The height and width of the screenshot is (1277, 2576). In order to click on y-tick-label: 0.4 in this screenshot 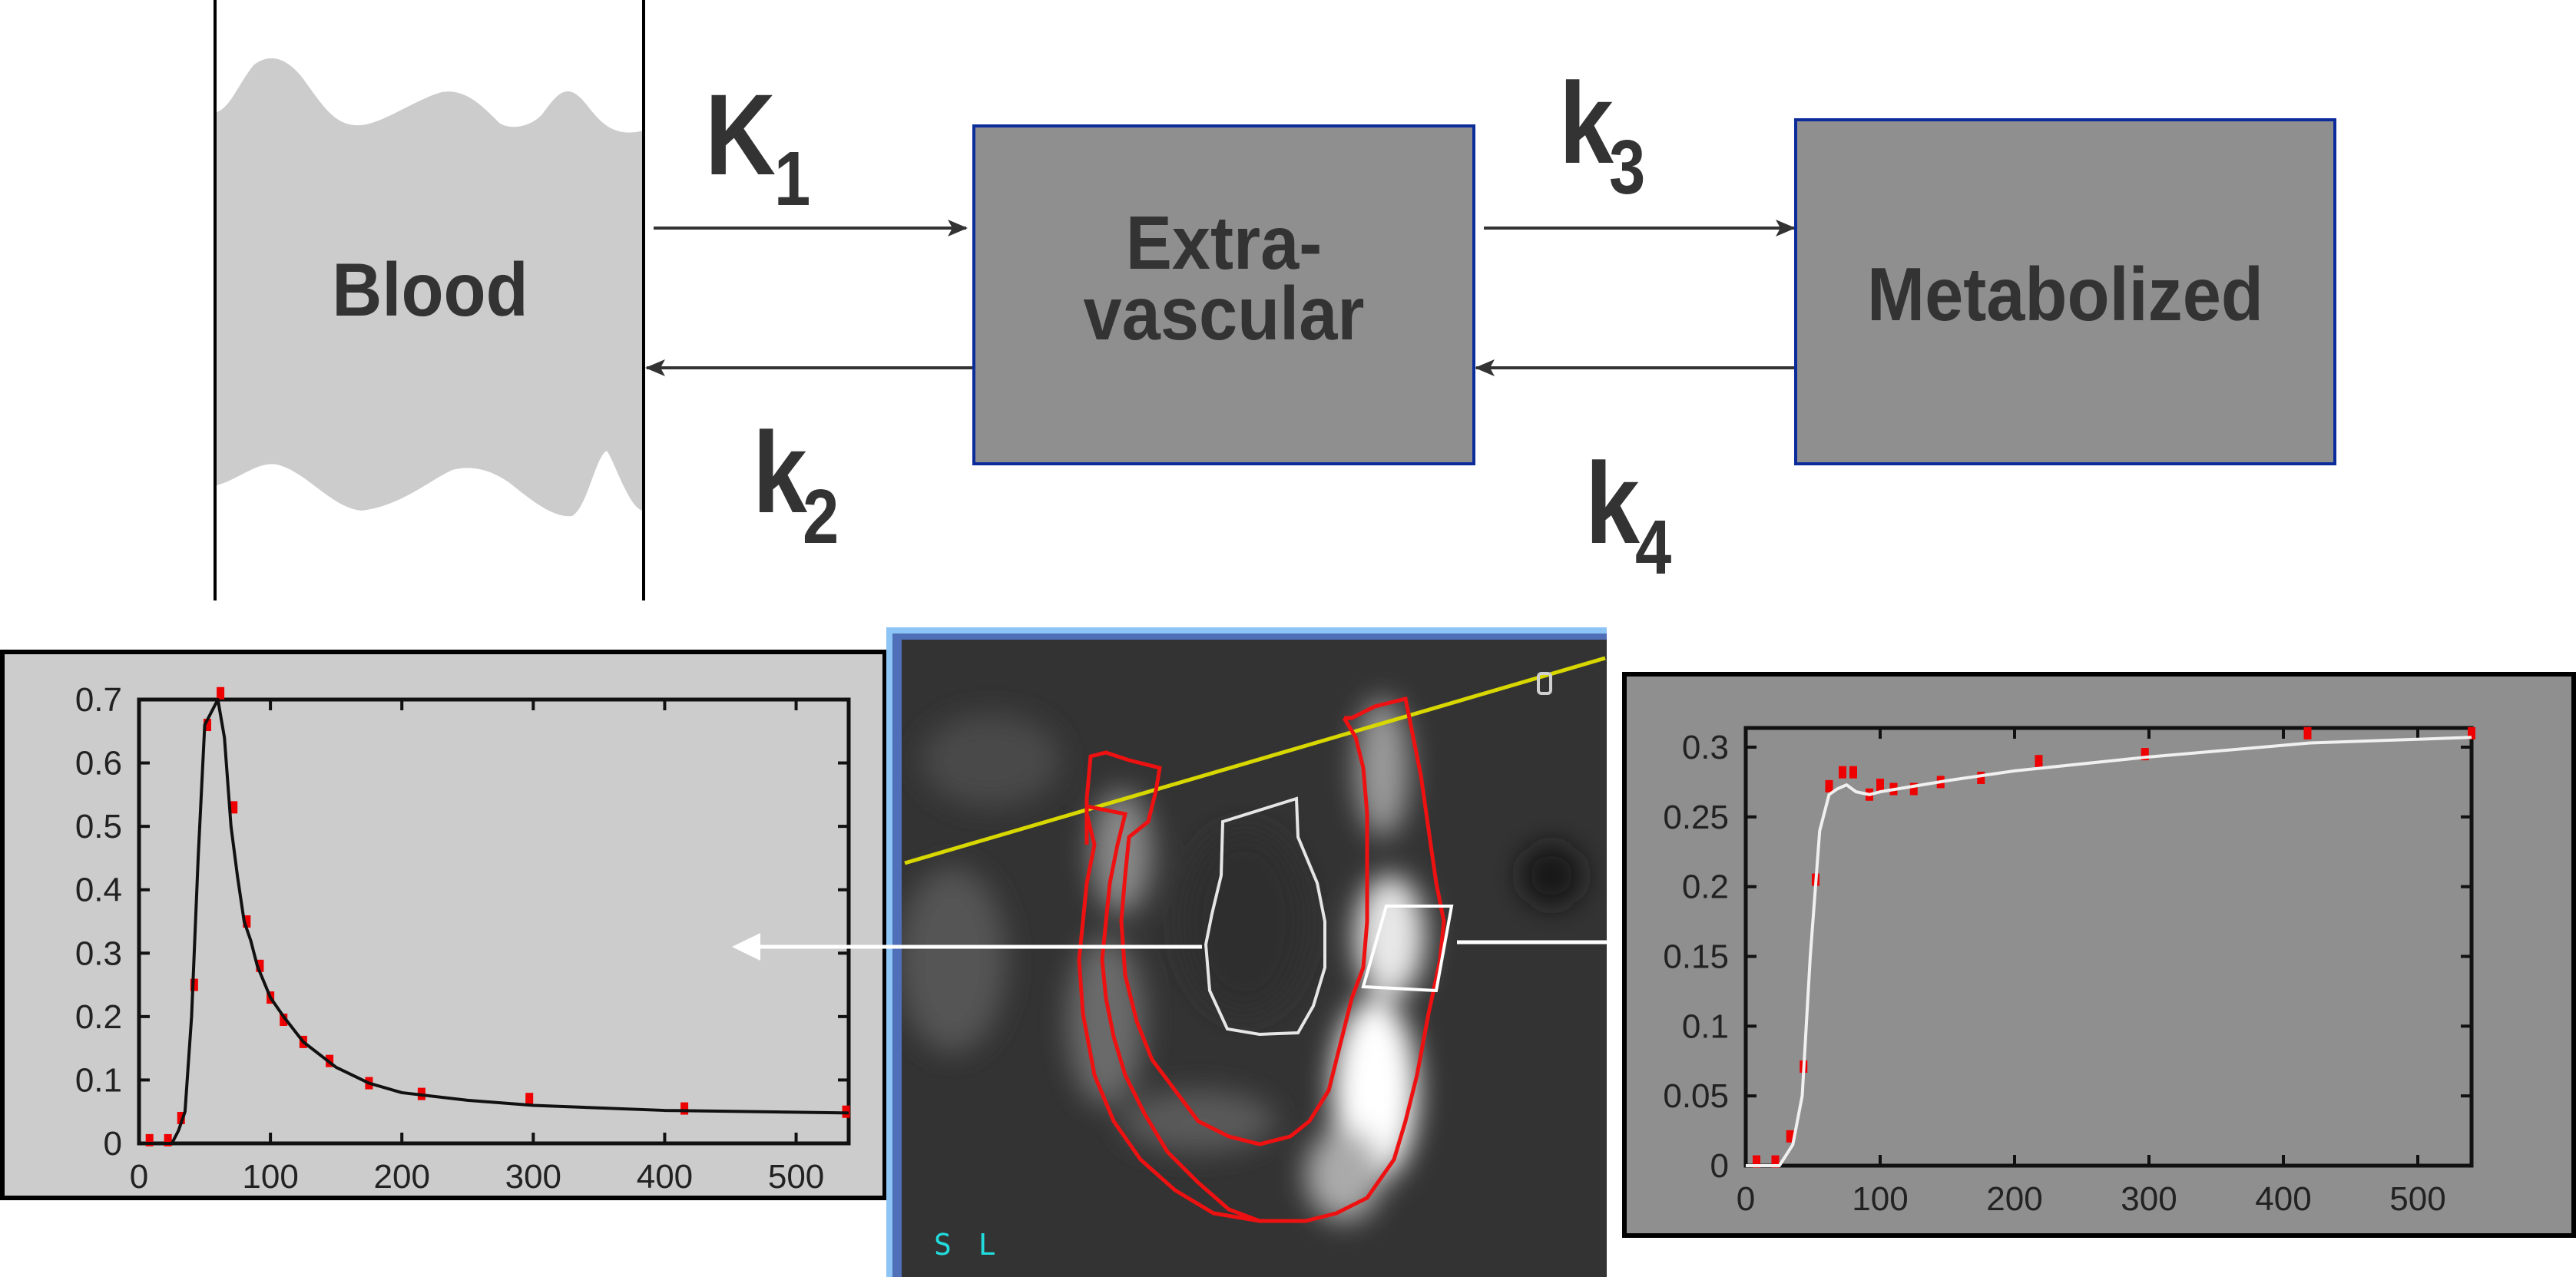, I will do `click(98, 891)`.